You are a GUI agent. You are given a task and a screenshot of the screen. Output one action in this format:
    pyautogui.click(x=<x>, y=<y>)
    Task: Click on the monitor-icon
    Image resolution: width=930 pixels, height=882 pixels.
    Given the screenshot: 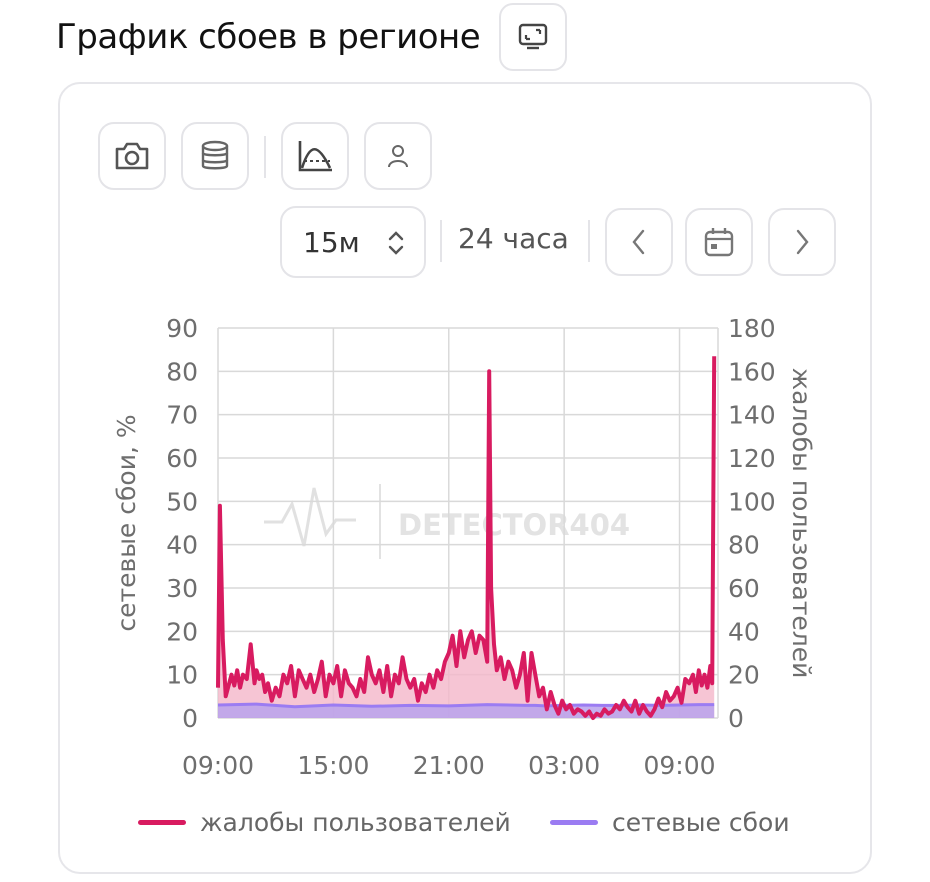 What is the action you would take?
    pyautogui.click(x=533, y=36)
    